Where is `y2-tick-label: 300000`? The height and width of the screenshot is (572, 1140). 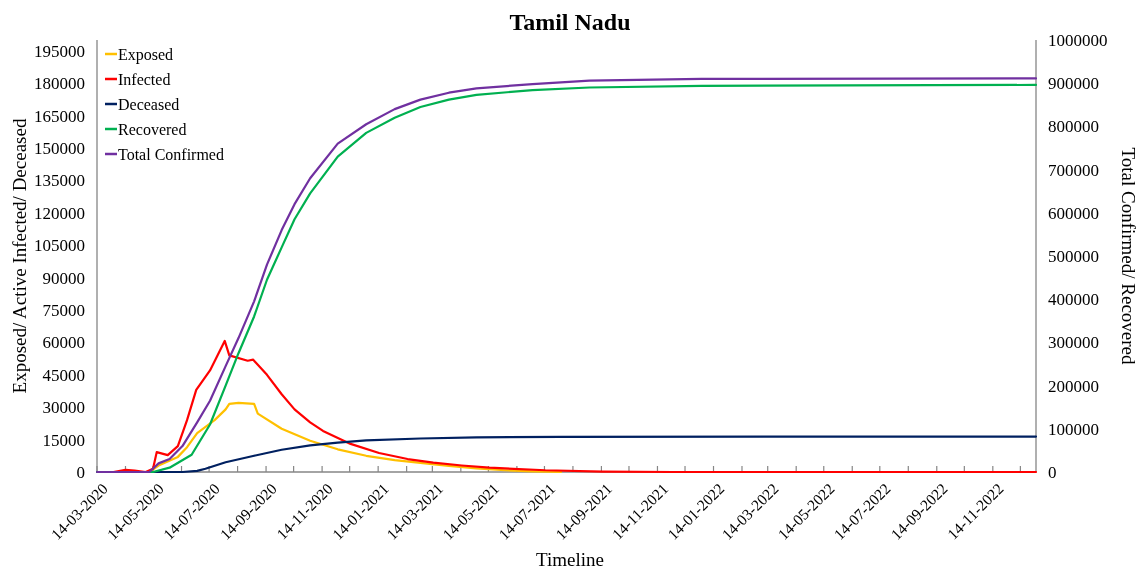 y2-tick-label: 300000 is located at coordinates (1073, 343).